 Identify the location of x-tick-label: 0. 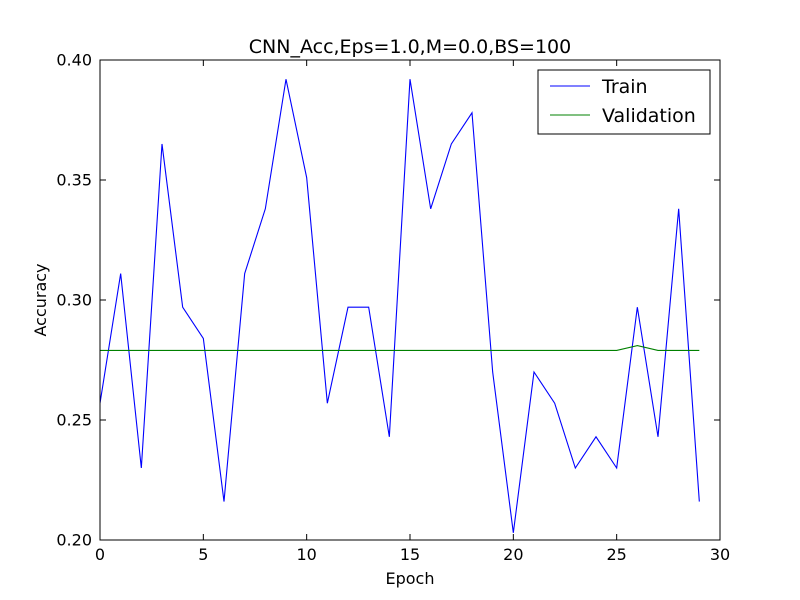
(100, 554).